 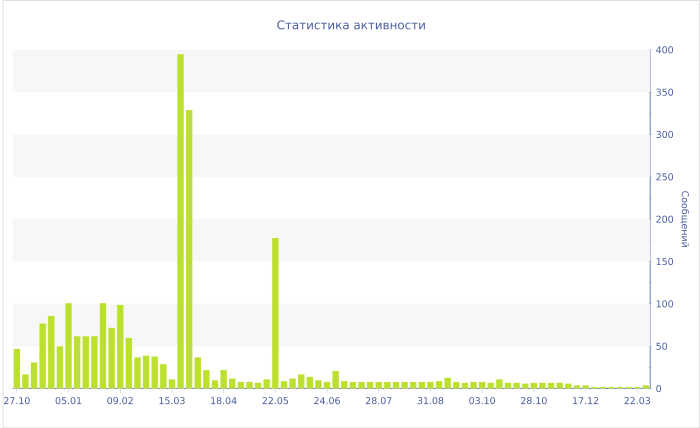 What do you see at coordinates (665, 92) in the screenshot?
I see `y-tick-label: 350` at bounding box center [665, 92].